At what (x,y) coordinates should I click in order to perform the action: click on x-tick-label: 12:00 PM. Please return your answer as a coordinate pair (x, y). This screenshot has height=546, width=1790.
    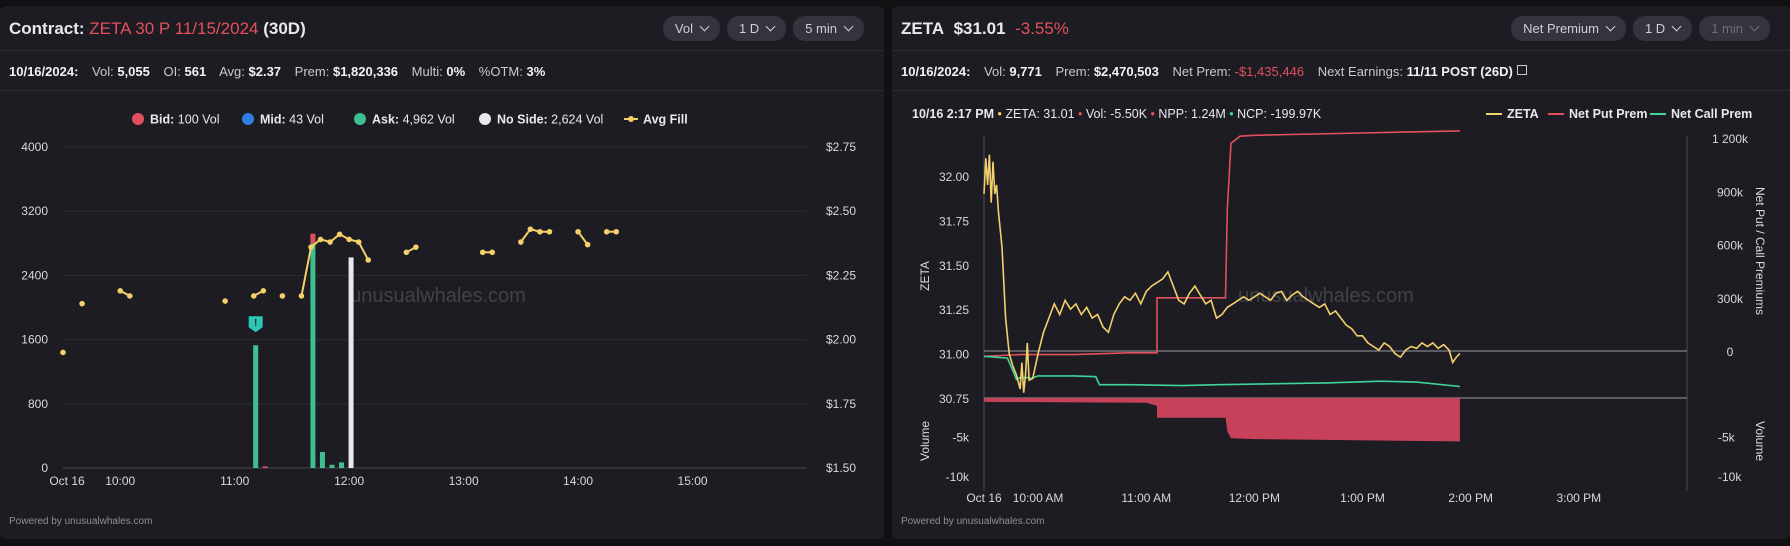
    Looking at the image, I should click on (1254, 498).